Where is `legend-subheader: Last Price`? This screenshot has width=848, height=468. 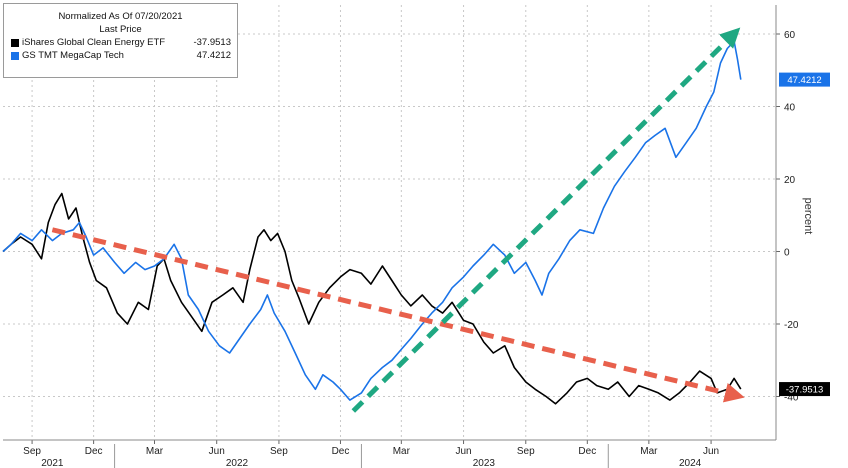
legend-subheader: Last Price is located at coordinates (120, 29).